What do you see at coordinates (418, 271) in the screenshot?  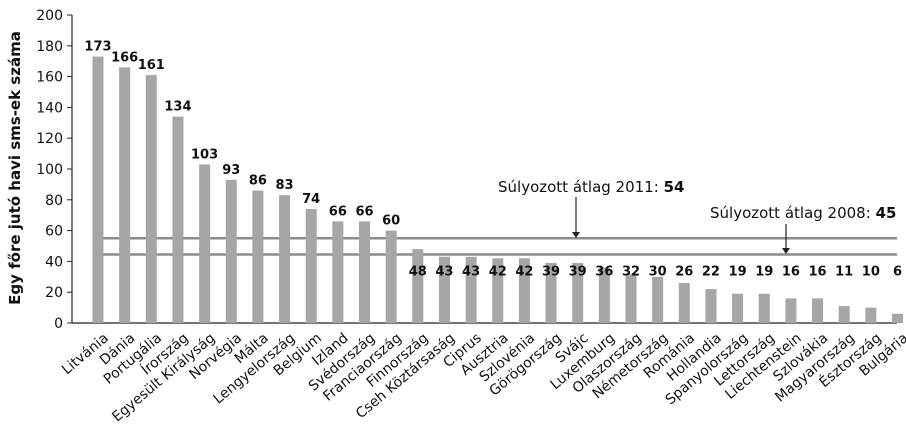 I see `bar-value-label: 48` at bounding box center [418, 271].